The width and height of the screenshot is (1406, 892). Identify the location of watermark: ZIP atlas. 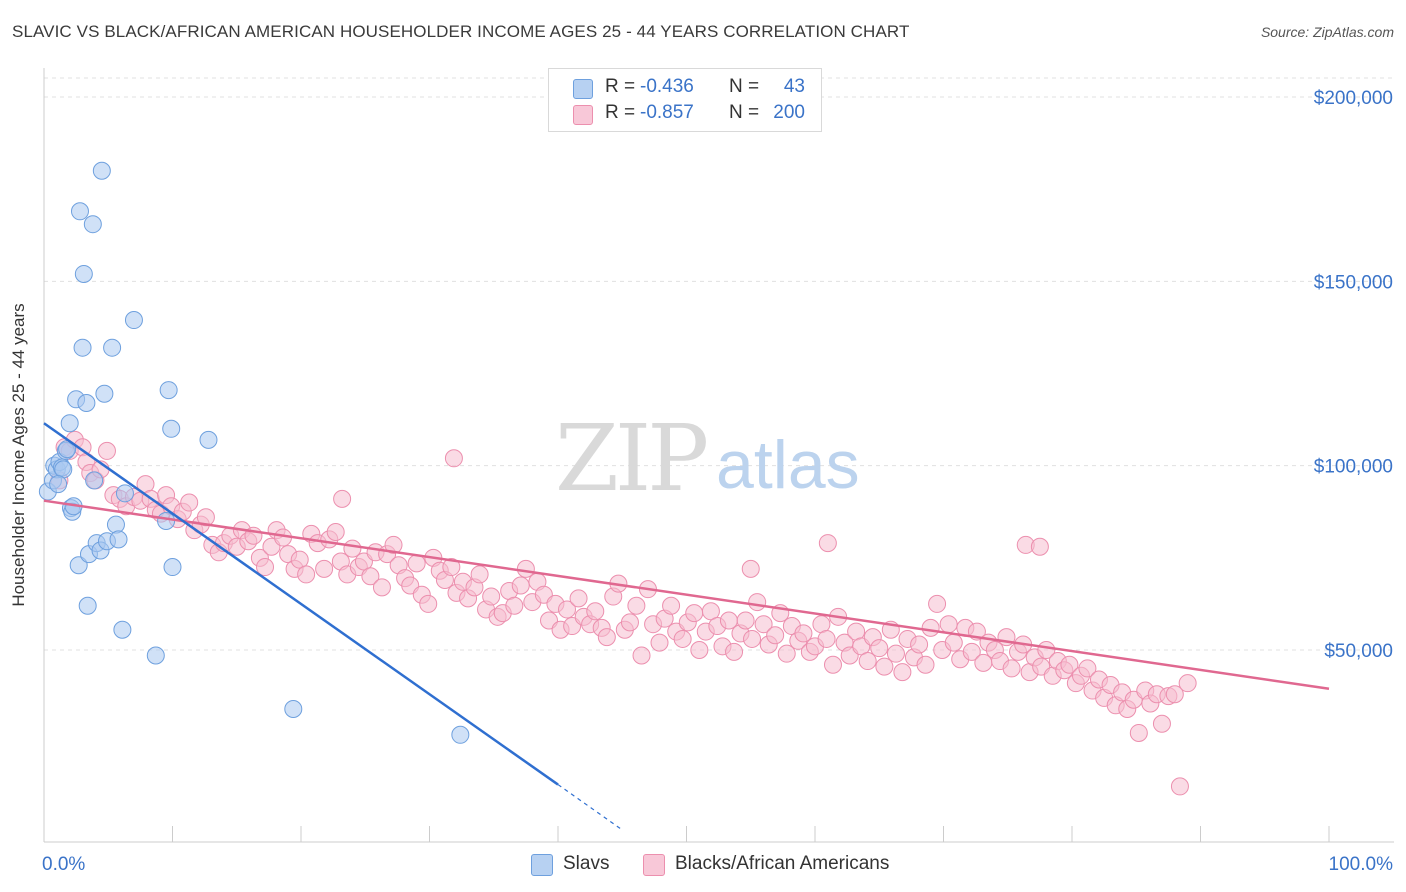
(707, 458).